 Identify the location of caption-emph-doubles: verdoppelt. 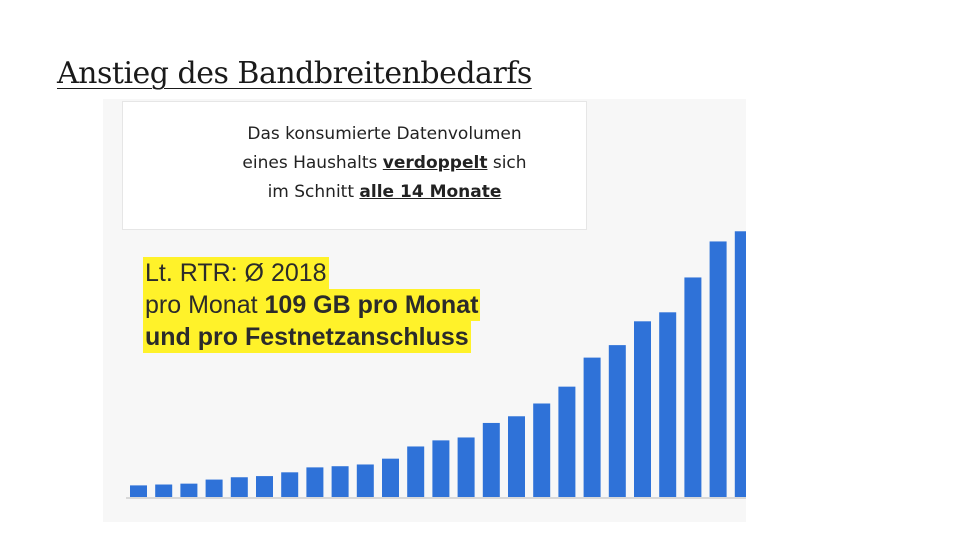
(435, 163).